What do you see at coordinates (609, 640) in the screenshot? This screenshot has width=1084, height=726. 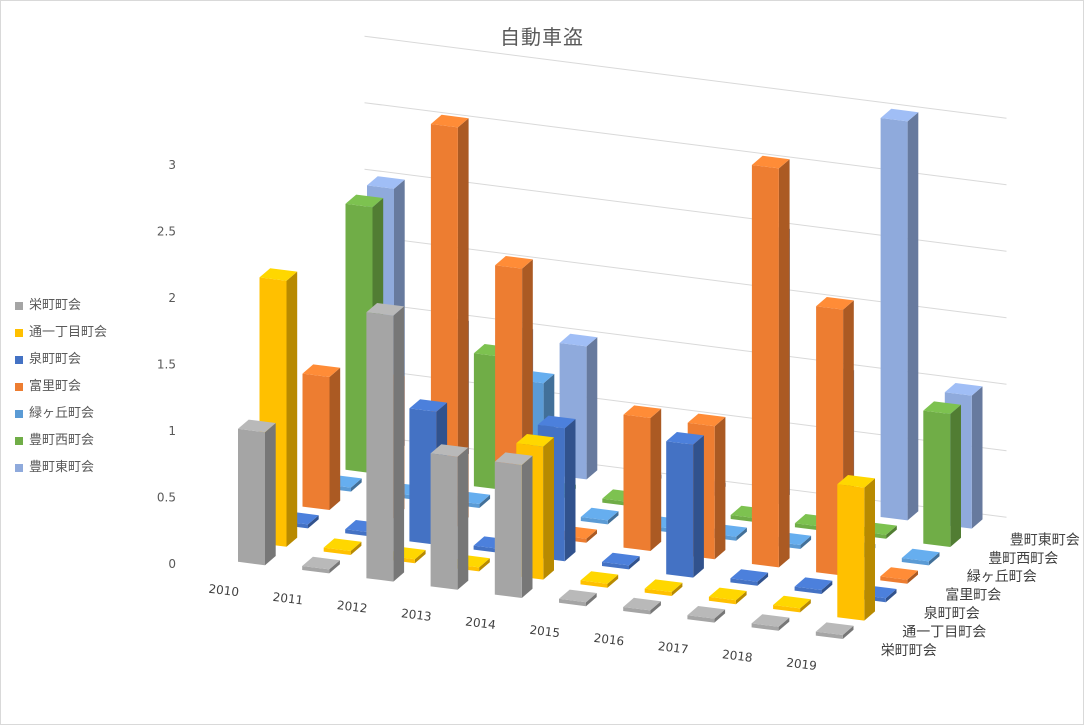 I see `x-tick-label: 2016` at bounding box center [609, 640].